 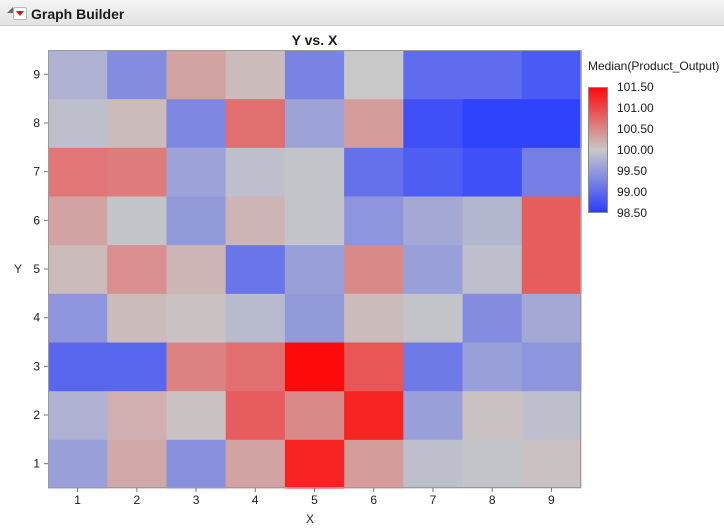 What do you see at coordinates (314, 40) in the screenshot?
I see `chart-title: Y vs. X` at bounding box center [314, 40].